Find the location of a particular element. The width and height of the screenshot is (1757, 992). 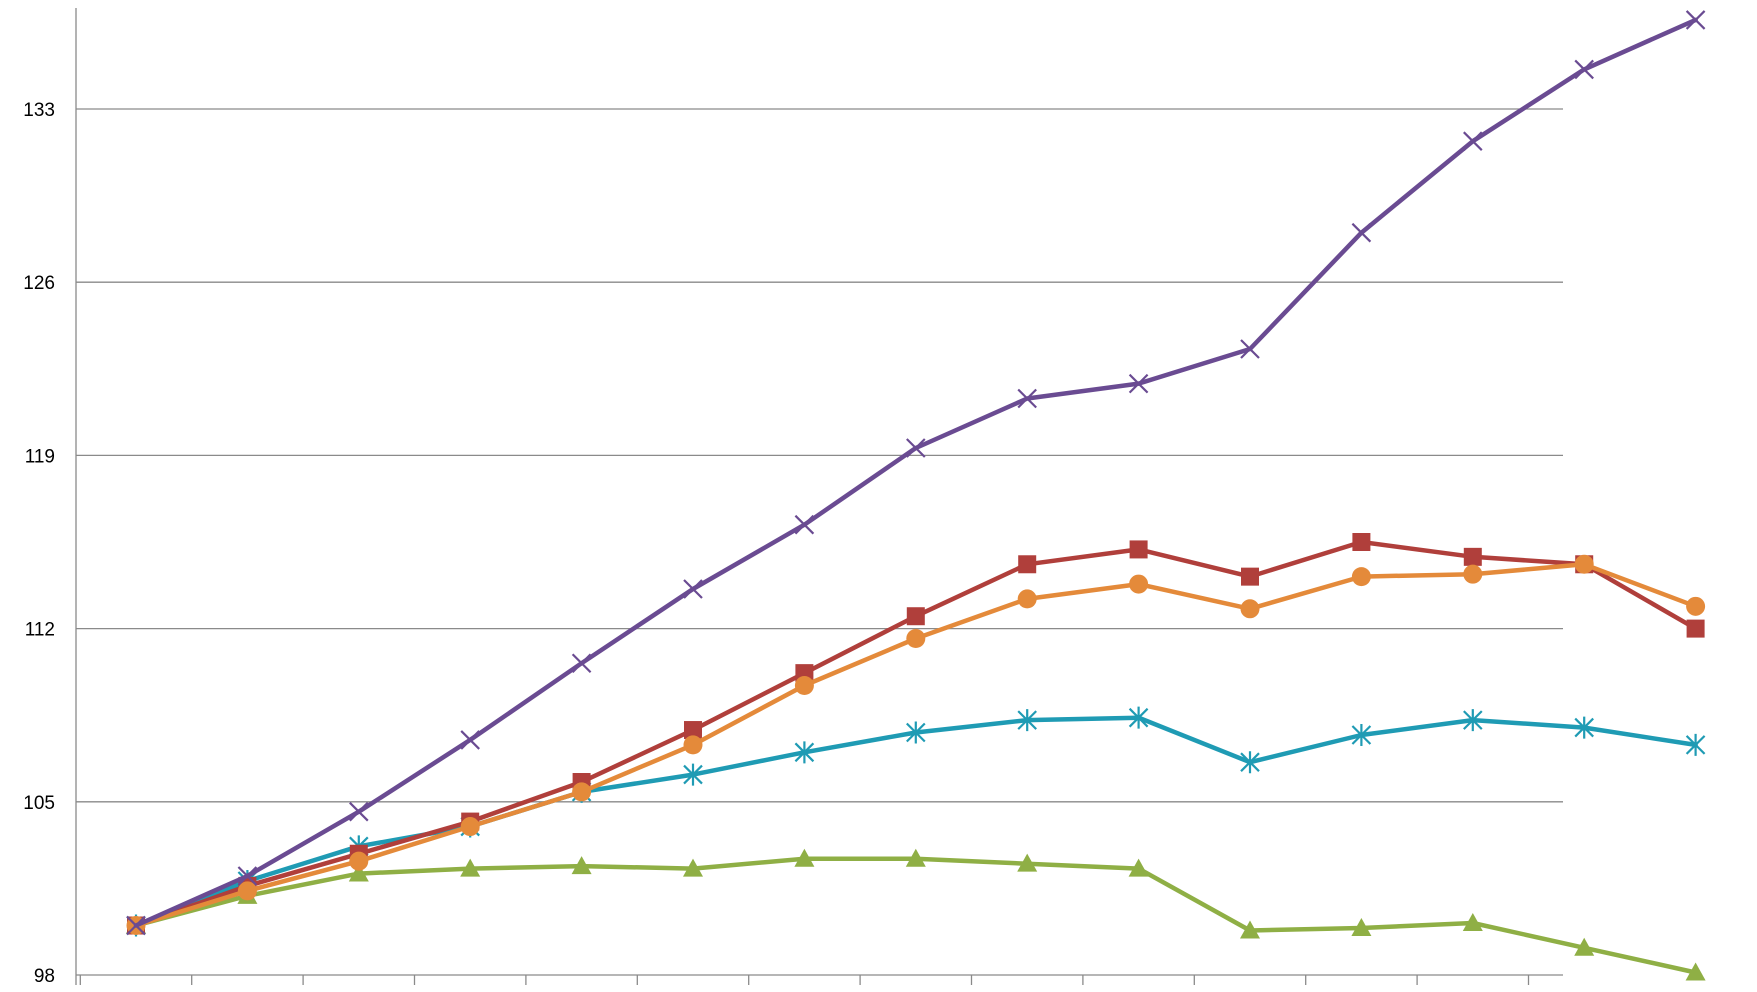

y-tick-label-126: 126 is located at coordinates (39, 283).